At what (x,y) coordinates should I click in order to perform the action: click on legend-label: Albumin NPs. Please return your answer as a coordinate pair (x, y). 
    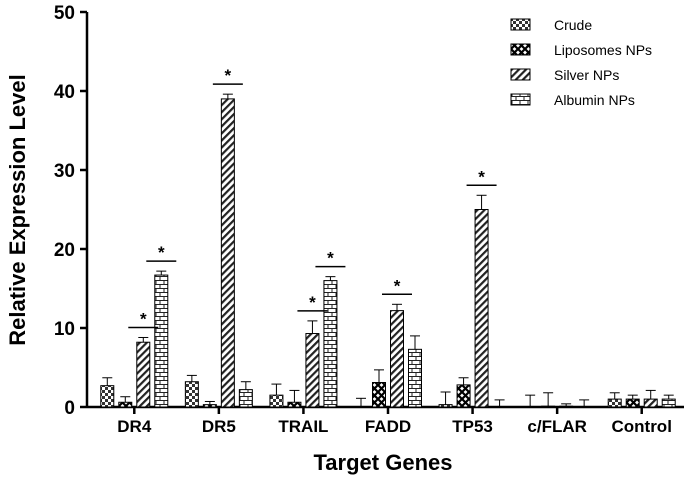
    Looking at the image, I should click on (594, 100).